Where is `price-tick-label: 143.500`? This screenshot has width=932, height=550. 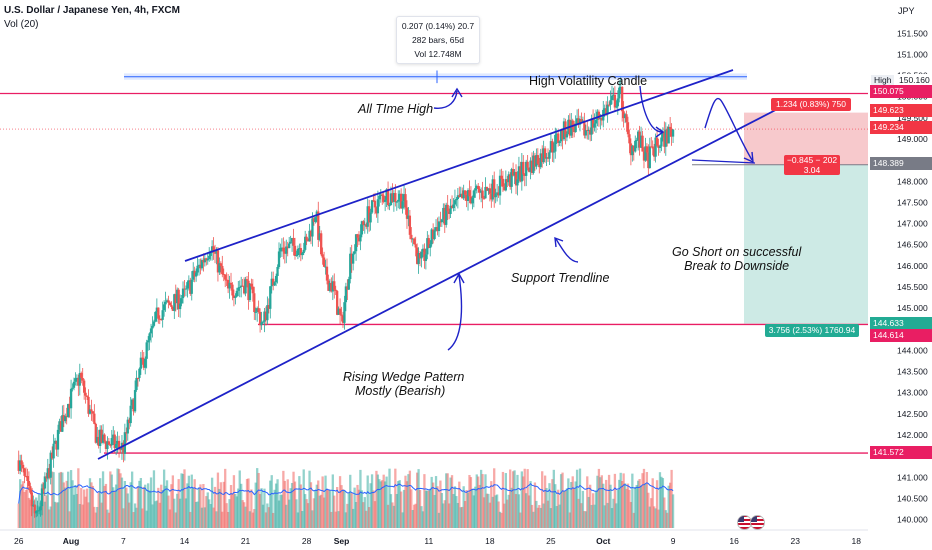 price-tick-label: 143.500 is located at coordinates (912, 372).